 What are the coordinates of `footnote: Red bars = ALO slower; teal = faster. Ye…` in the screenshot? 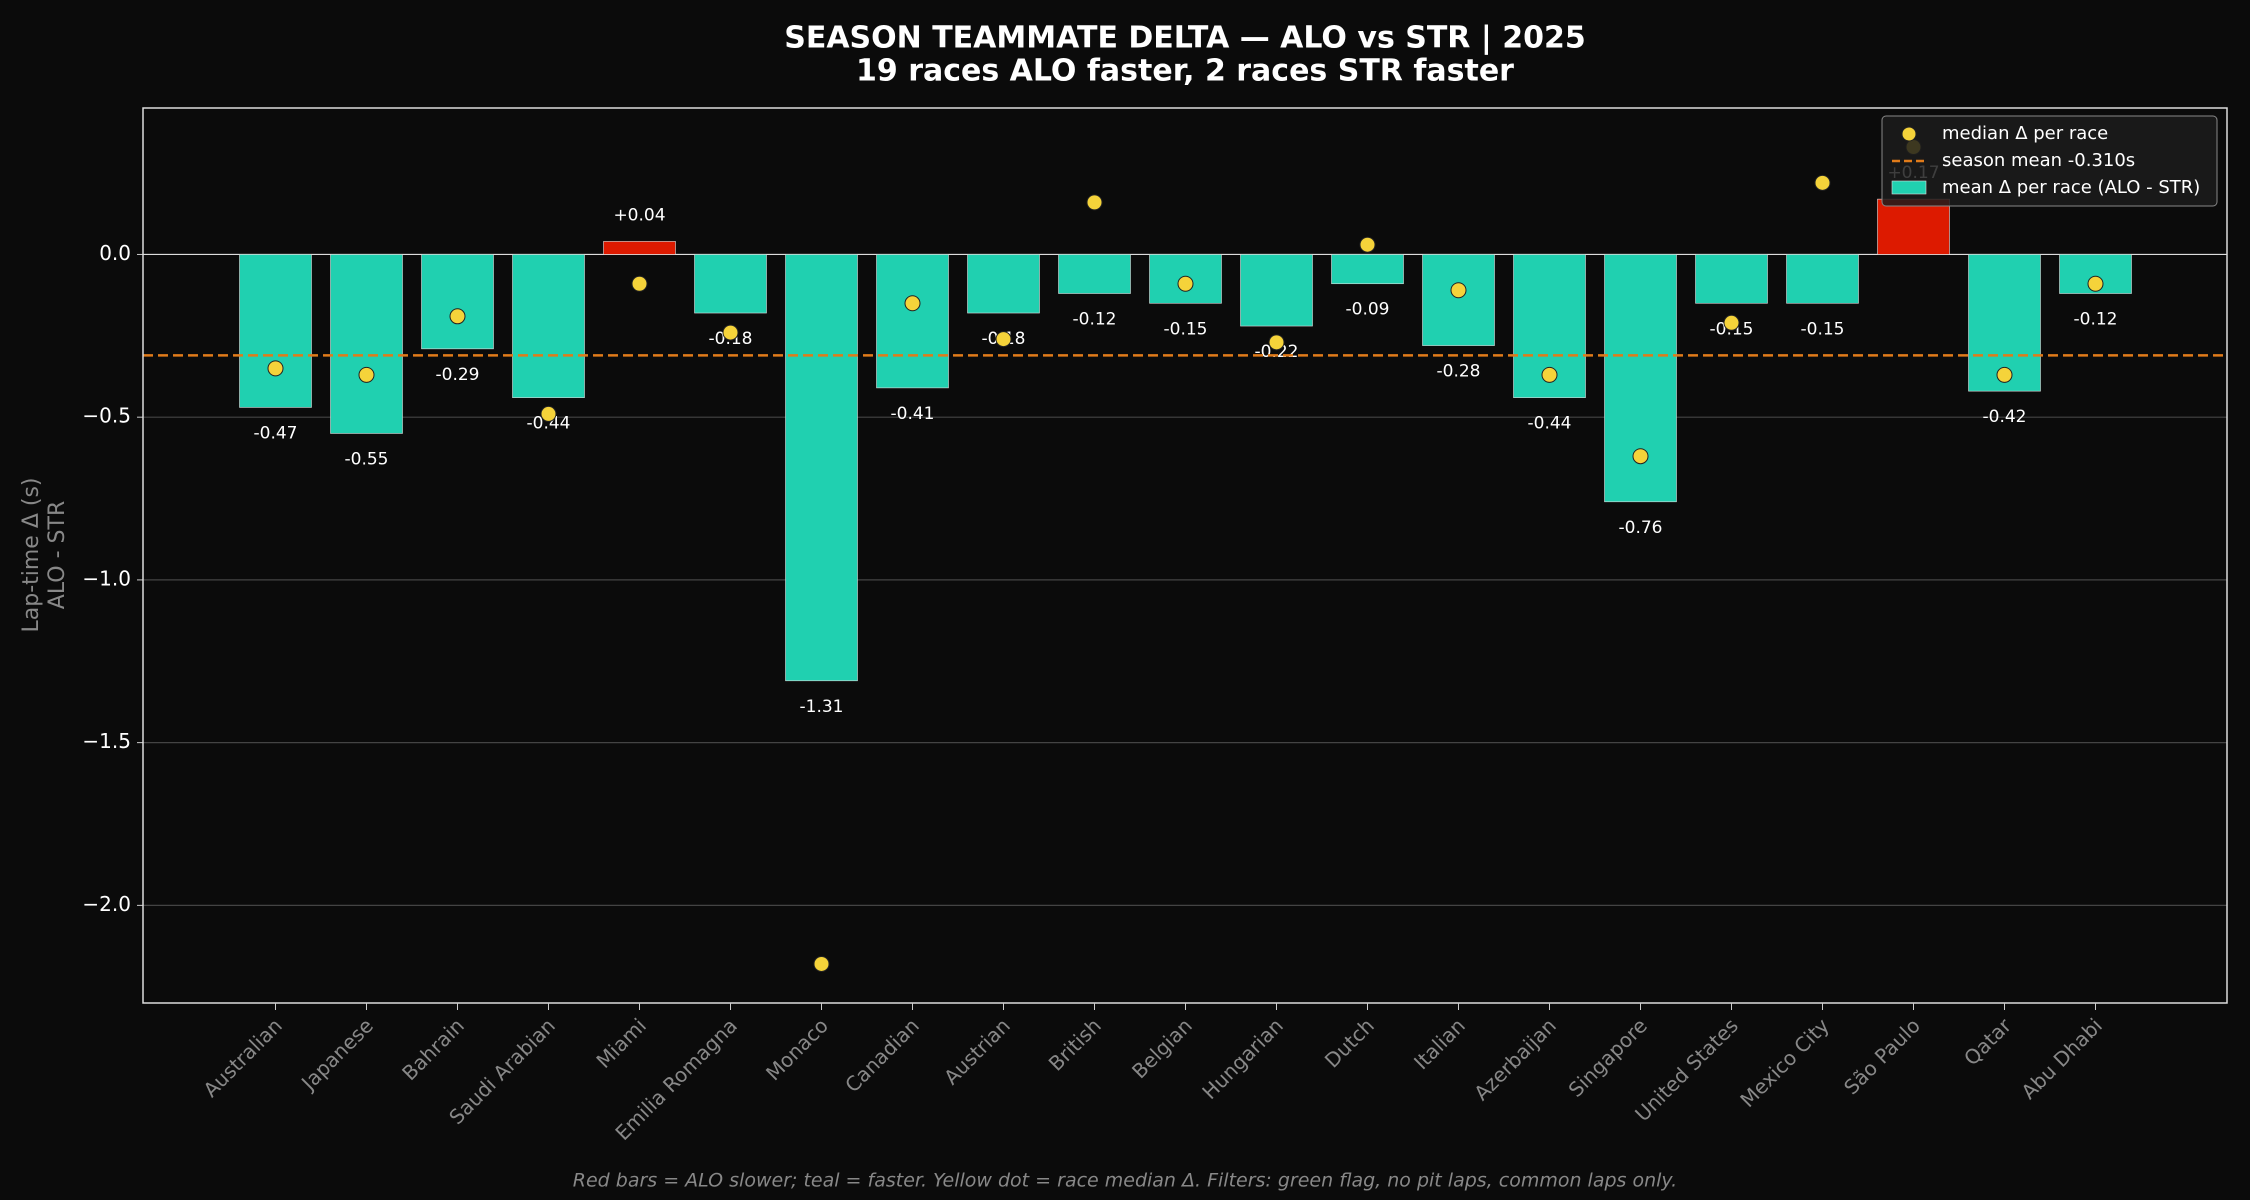 It's located at (1125, 1181).